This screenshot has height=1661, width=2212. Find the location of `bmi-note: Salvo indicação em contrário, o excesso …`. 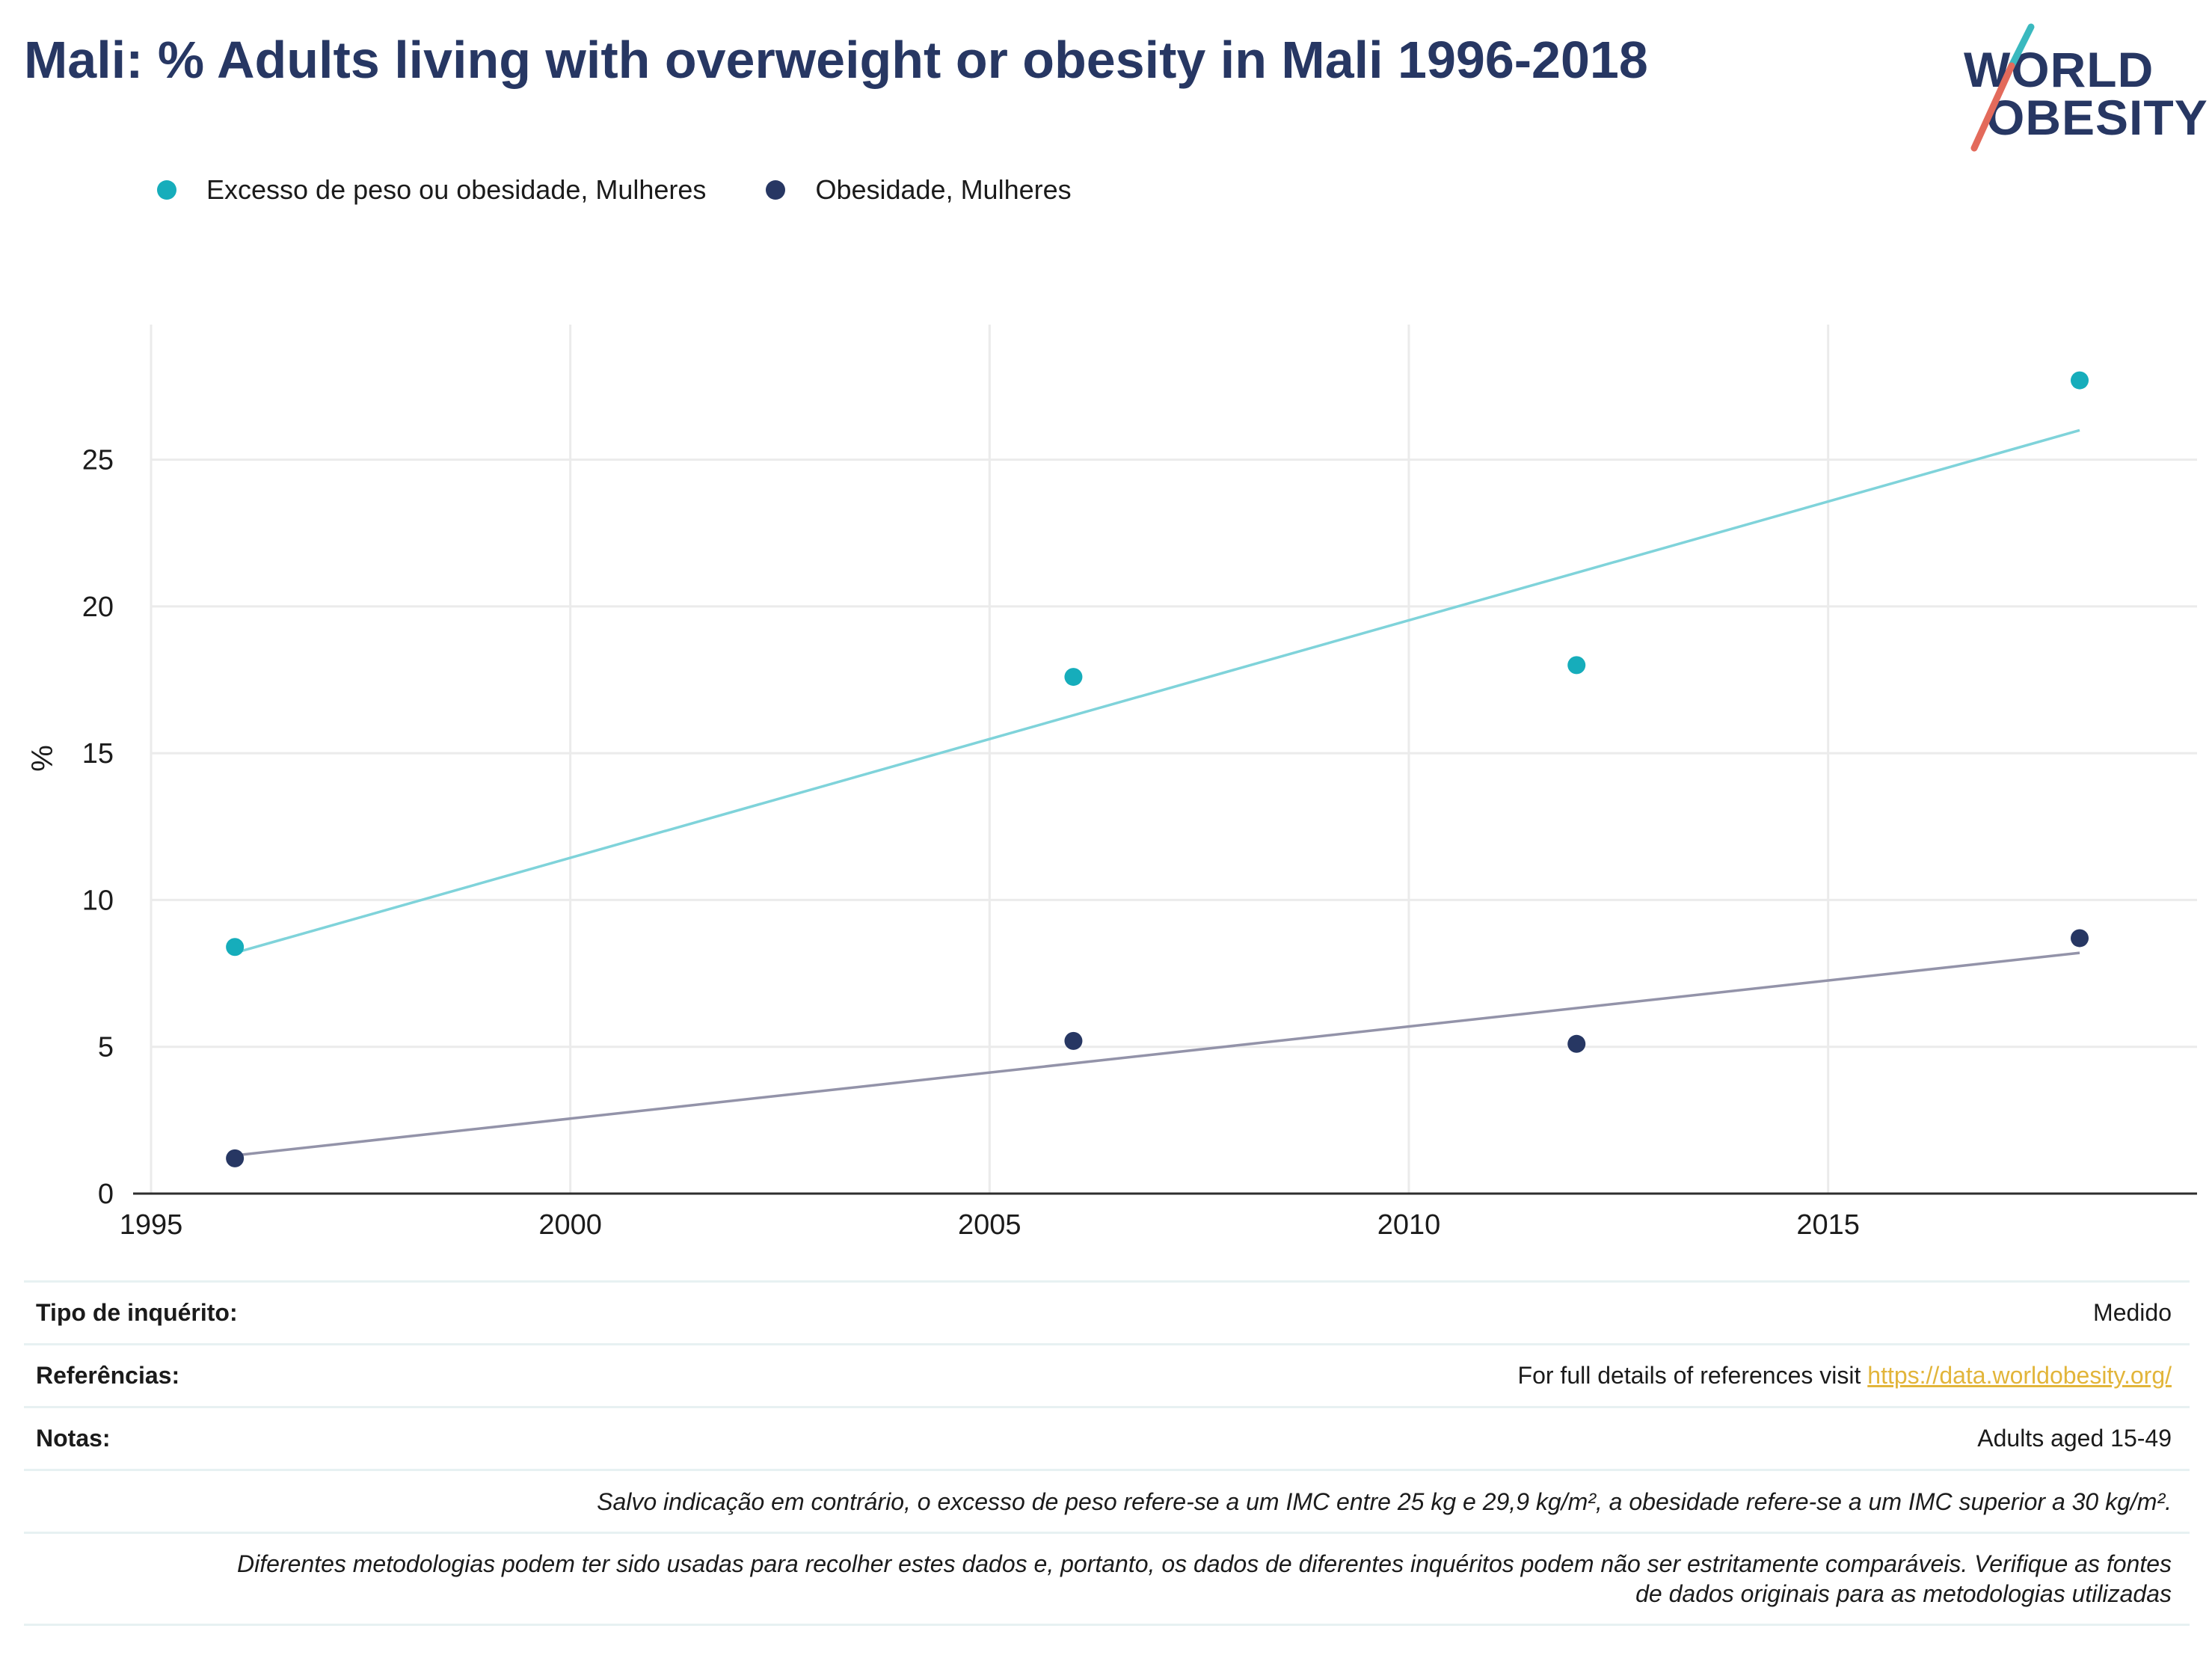

bmi-note: Salvo indicação em contrário, o excesso … is located at coordinates (1384, 1501).